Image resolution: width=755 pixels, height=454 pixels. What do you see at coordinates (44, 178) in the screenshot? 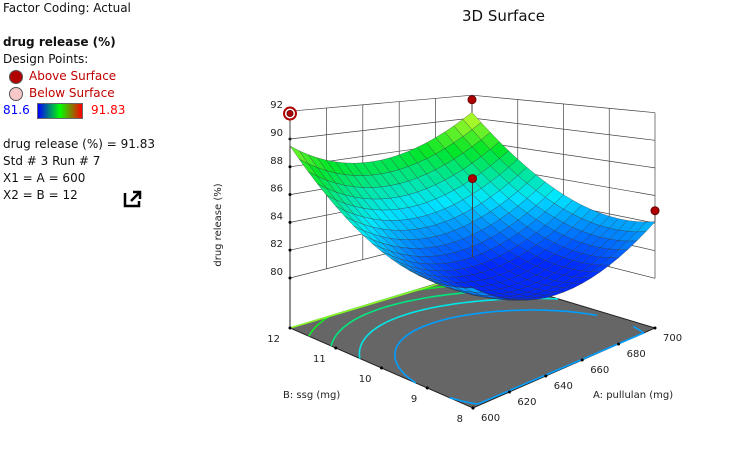
I see `readout-x1: X1 = A = 600` at bounding box center [44, 178].